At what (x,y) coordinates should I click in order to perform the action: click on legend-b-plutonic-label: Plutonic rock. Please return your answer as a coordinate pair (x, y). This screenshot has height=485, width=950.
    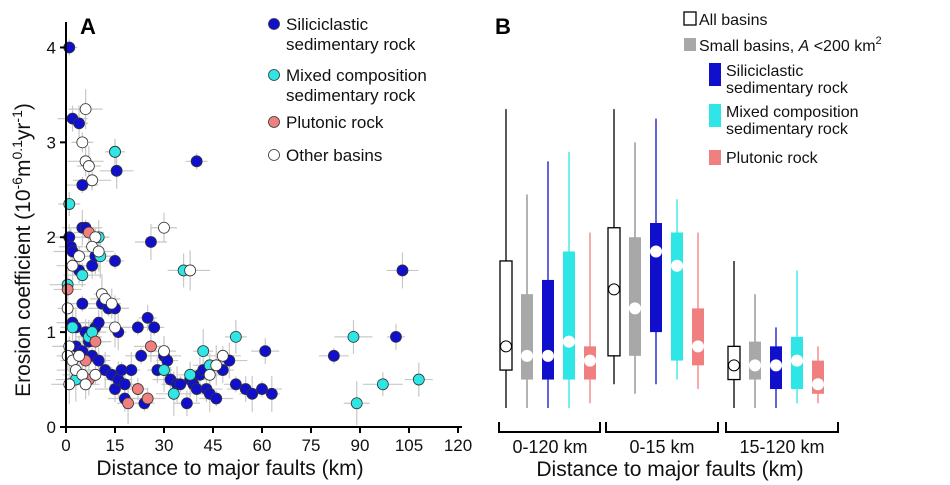
    Looking at the image, I should click on (772, 158).